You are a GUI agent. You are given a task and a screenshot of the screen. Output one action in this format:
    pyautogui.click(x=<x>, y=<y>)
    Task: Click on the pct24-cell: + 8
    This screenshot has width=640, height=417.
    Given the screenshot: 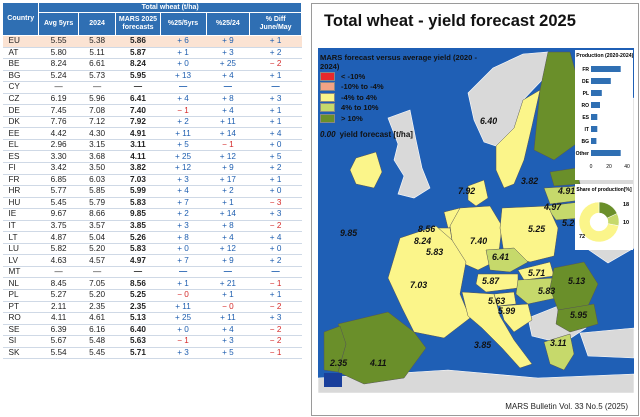 What is the action you would take?
    pyautogui.click(x=228, y=99)
    